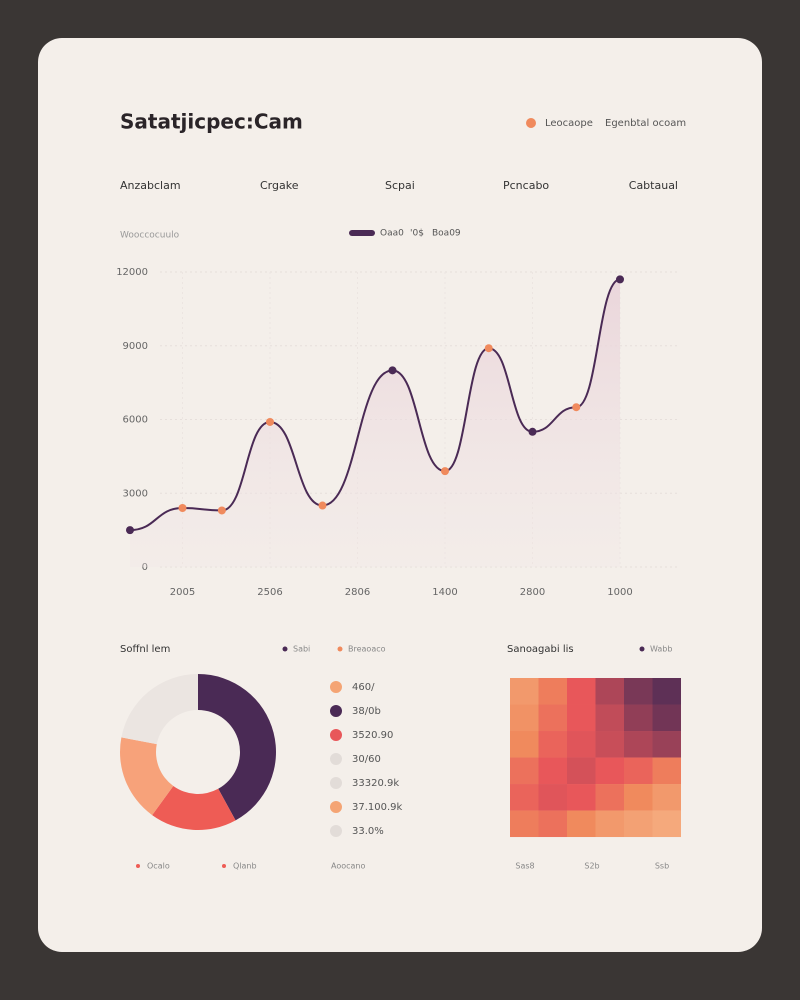  Describe the element at coordinates (540, 649) in the screenshot. I see `section-title: Sanoagabi lis` at that location.